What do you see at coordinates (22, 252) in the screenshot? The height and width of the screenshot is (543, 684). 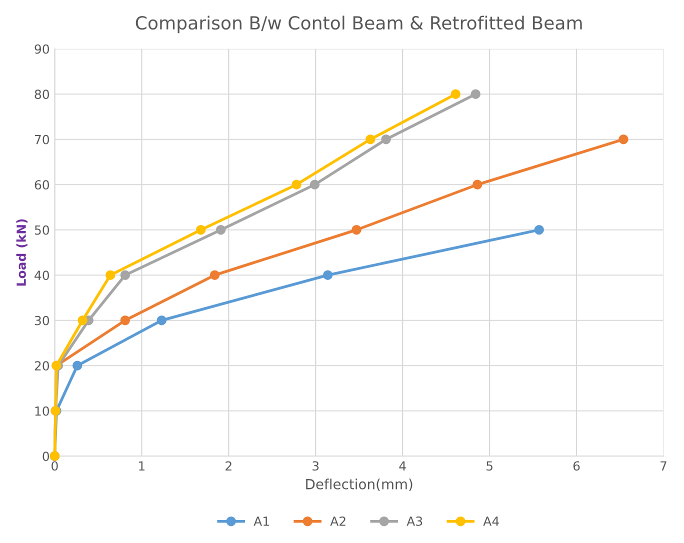 I see `y-axis-title: Load (kN)` at bounding box center [22, 252].